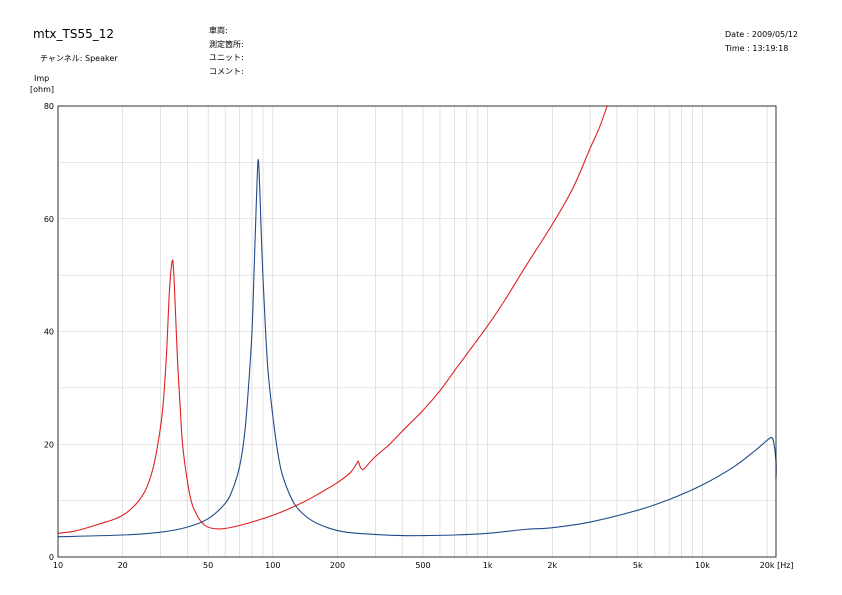  Describe the element at coordinates (422, 565) in the screenshot. I see `x-tick-label: 500` at that location.